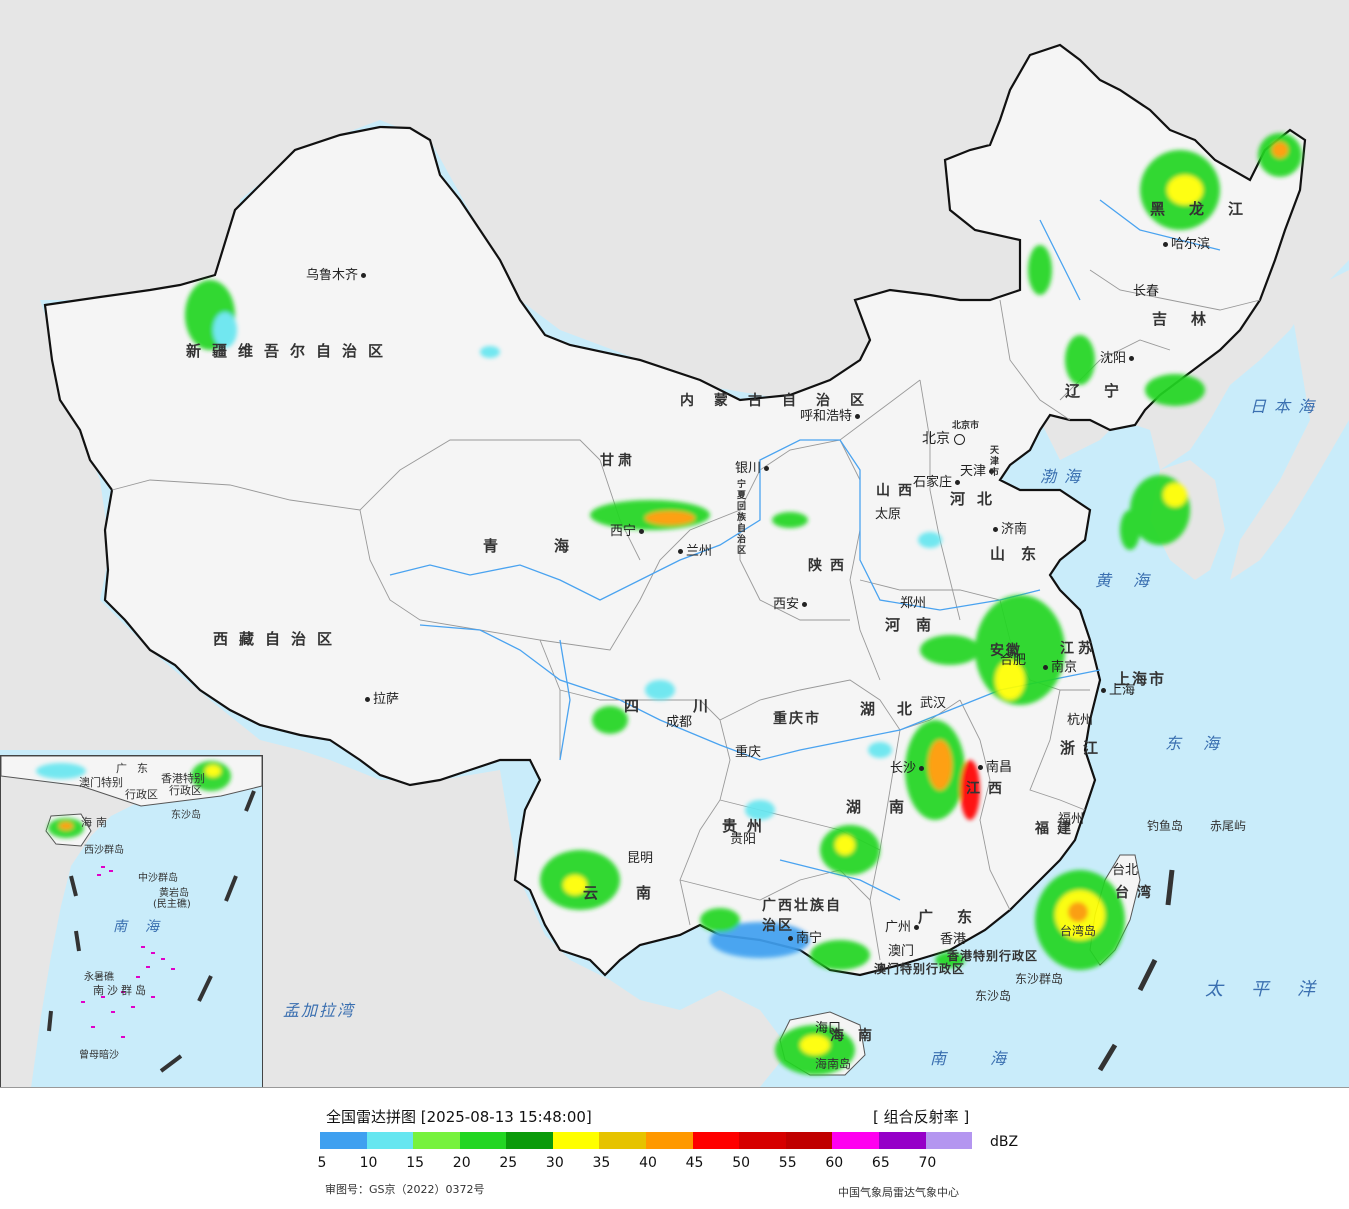 The image size is (1349, 1209). What do you see at coordinates (908, 769) in the screenshot?
I see `city-label-changsha: 长沙` at bounding box center [908, 769].